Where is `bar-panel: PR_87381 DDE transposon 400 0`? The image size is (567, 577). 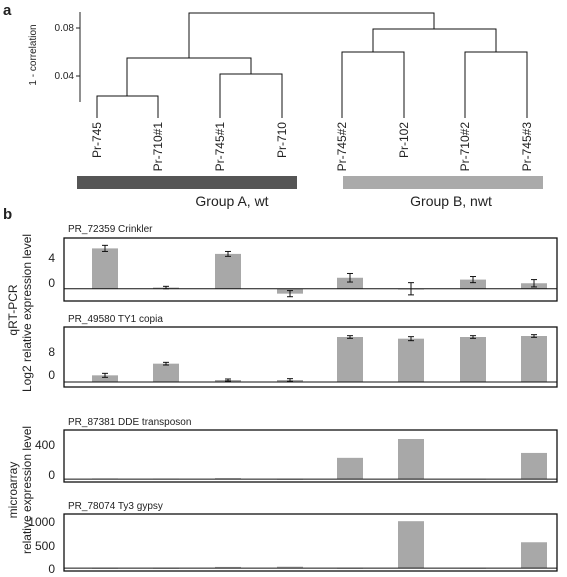
bar-panel: PR_87381 DDE transposon 400 0 is located at coordinates (296, 450).